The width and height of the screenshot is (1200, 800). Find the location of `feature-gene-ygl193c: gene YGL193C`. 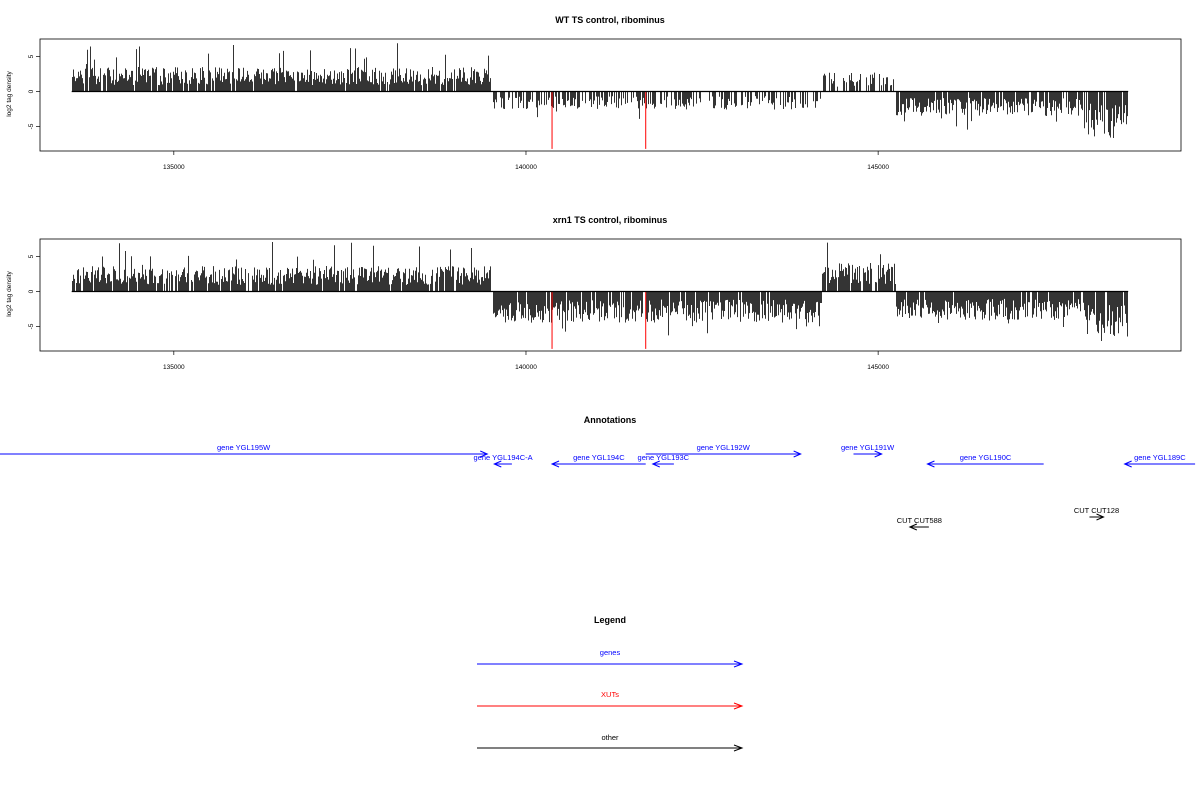

feature-gene-ygl193c: gene YGL193C is located at coordinates (664, 460).